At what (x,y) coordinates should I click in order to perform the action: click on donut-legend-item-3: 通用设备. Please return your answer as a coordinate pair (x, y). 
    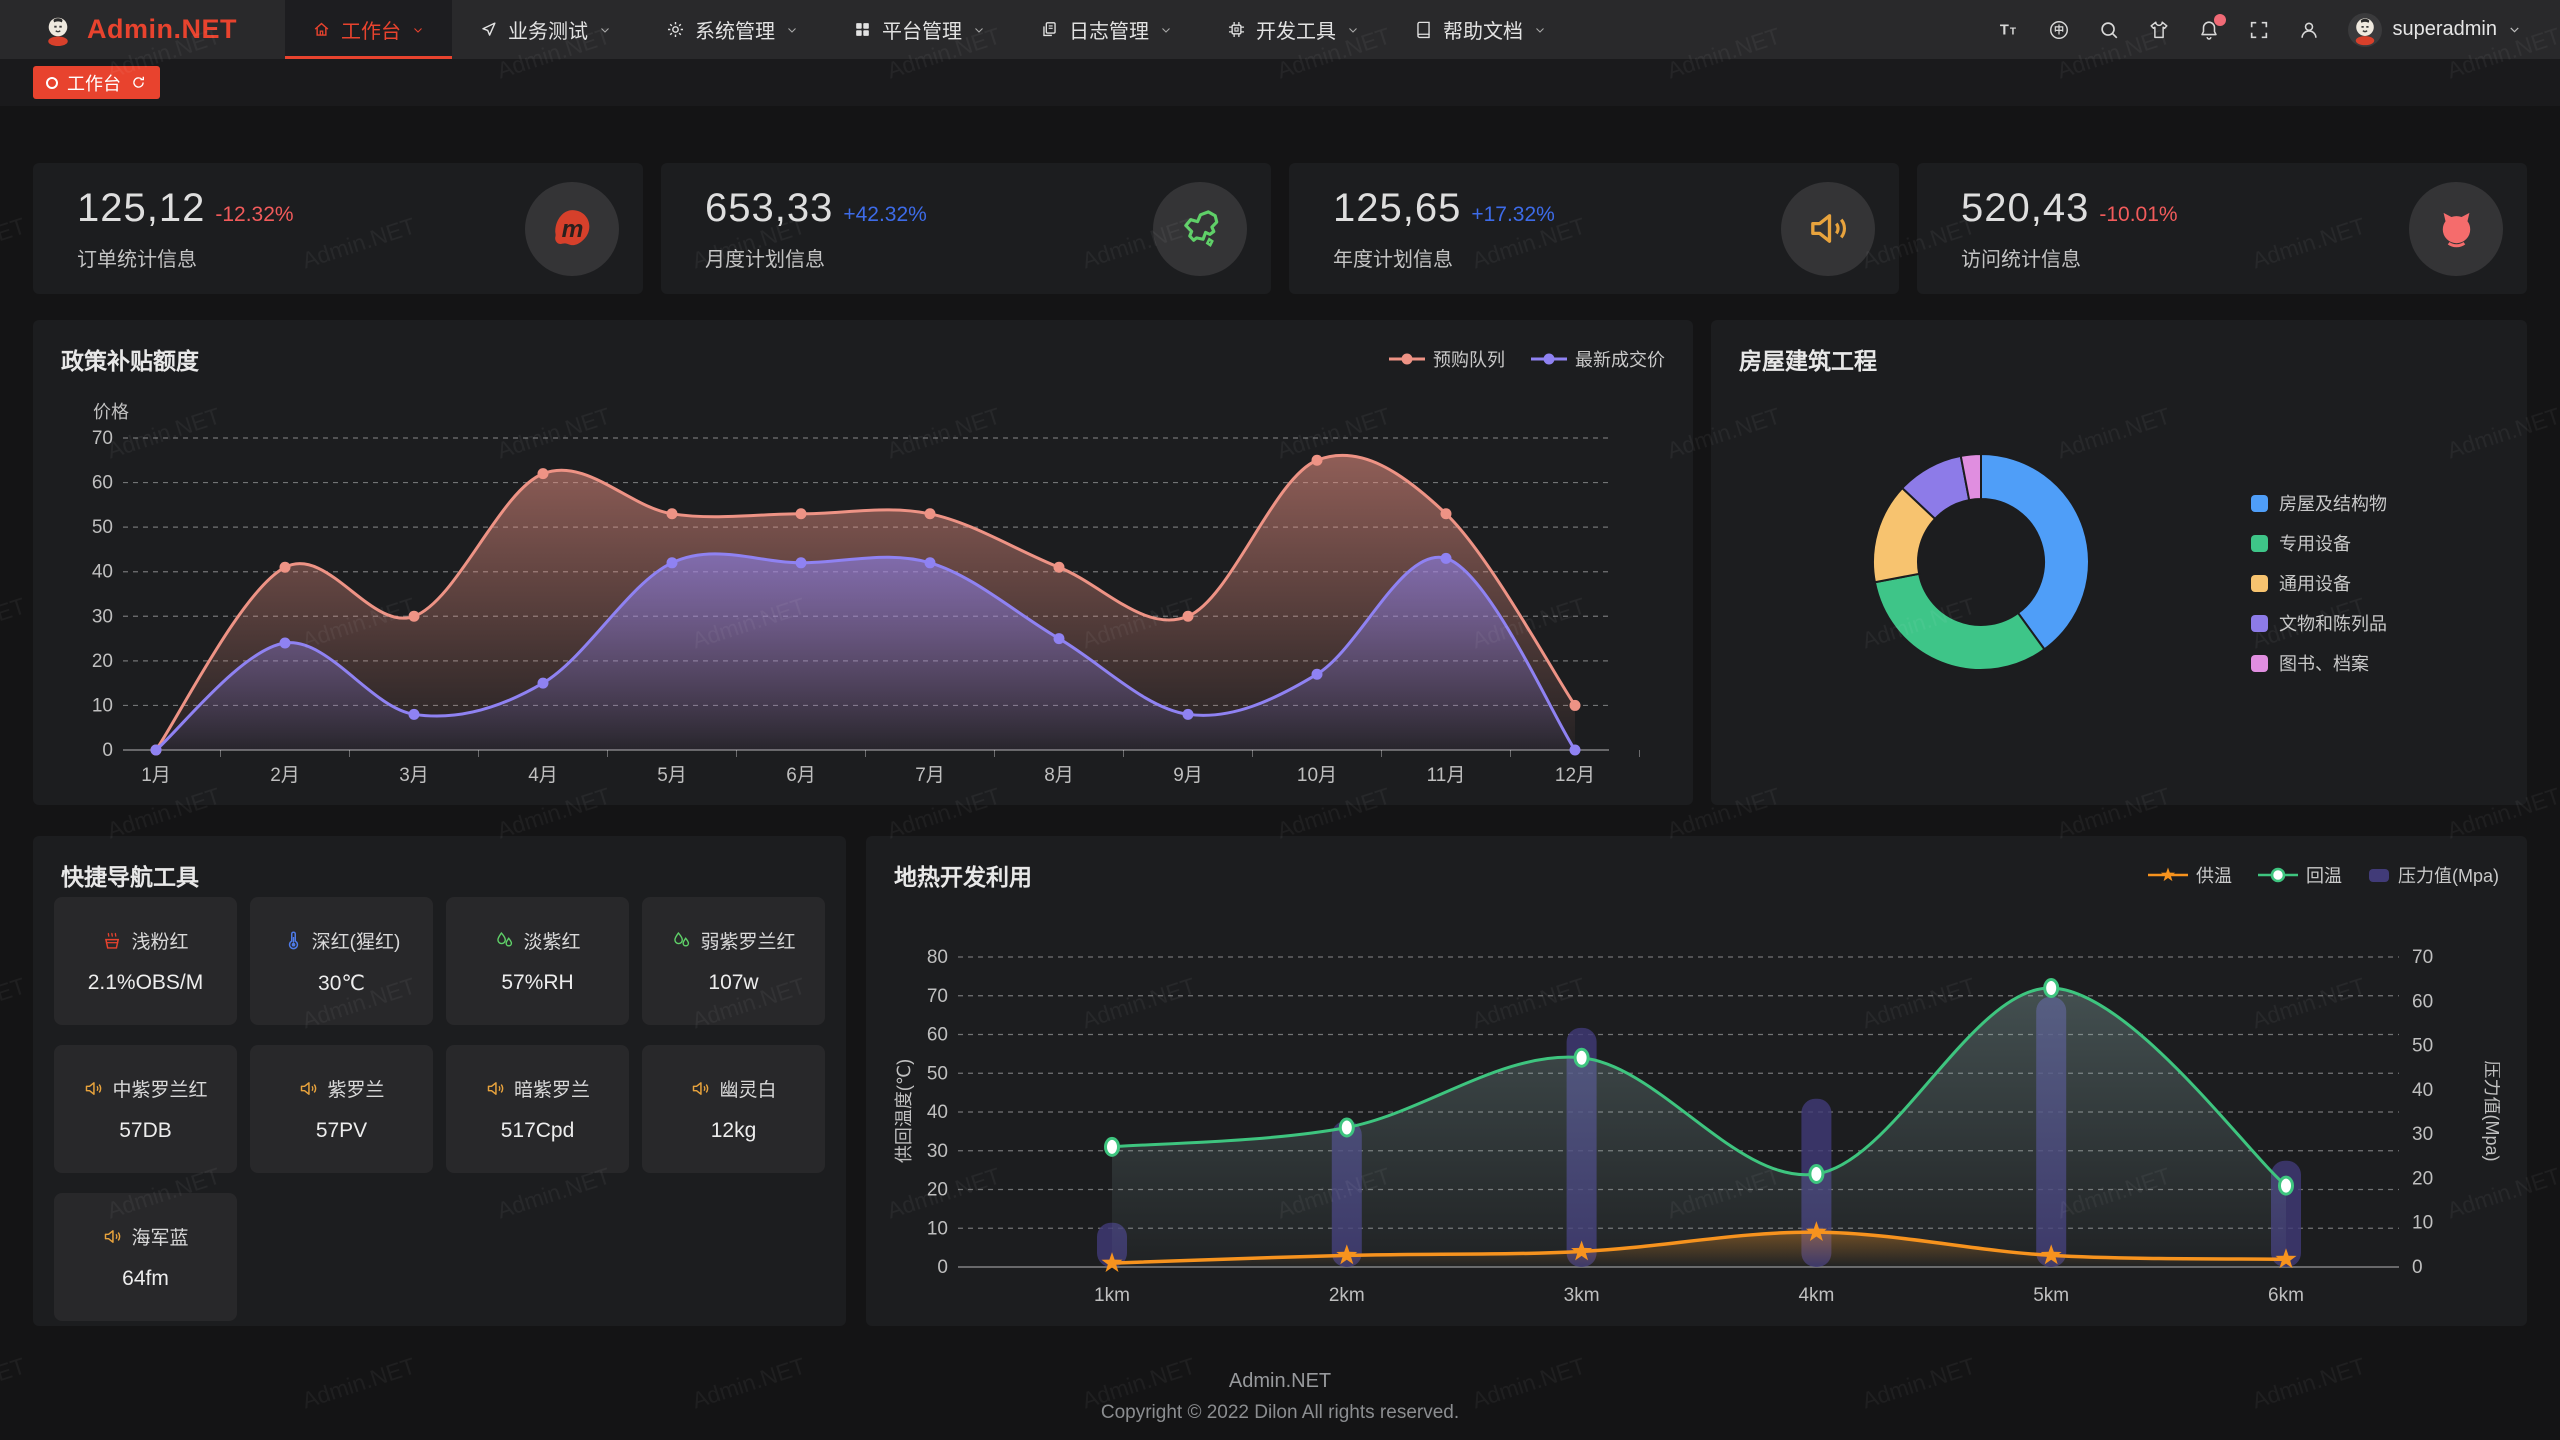
    Looking at the image, I should click on (2319, 583).